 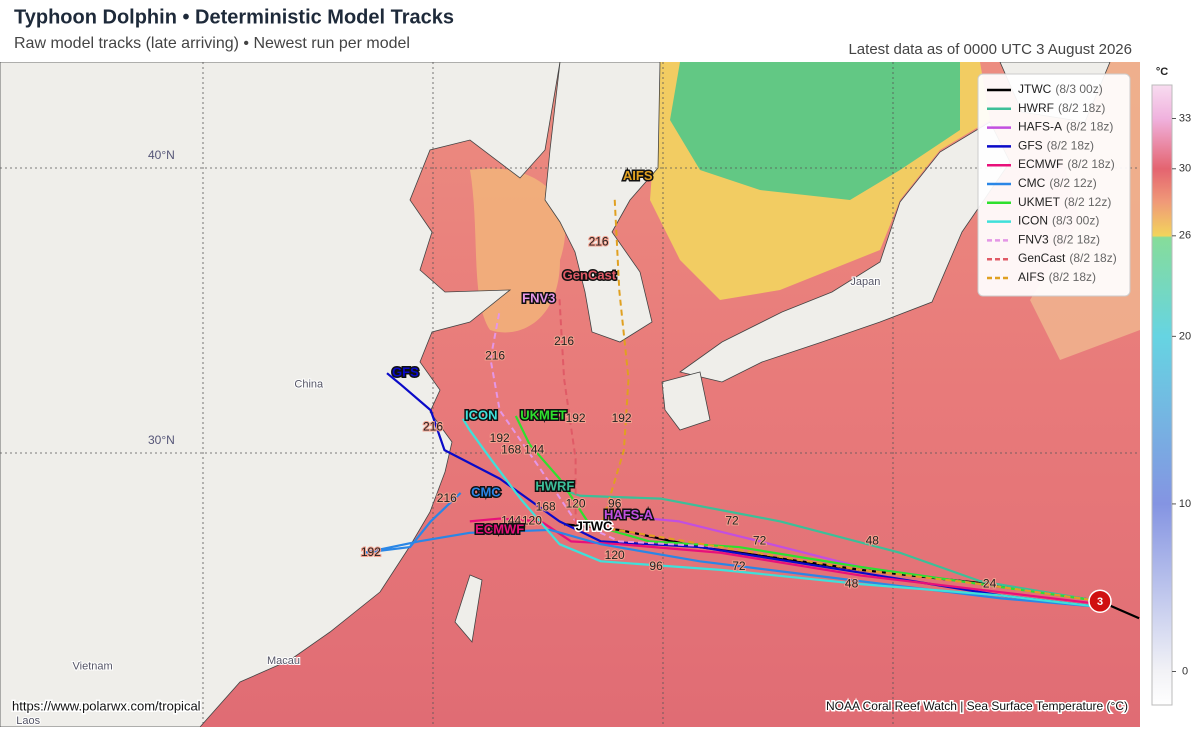 I want to click on track-label: HWRF, so click(x=554, y=486).